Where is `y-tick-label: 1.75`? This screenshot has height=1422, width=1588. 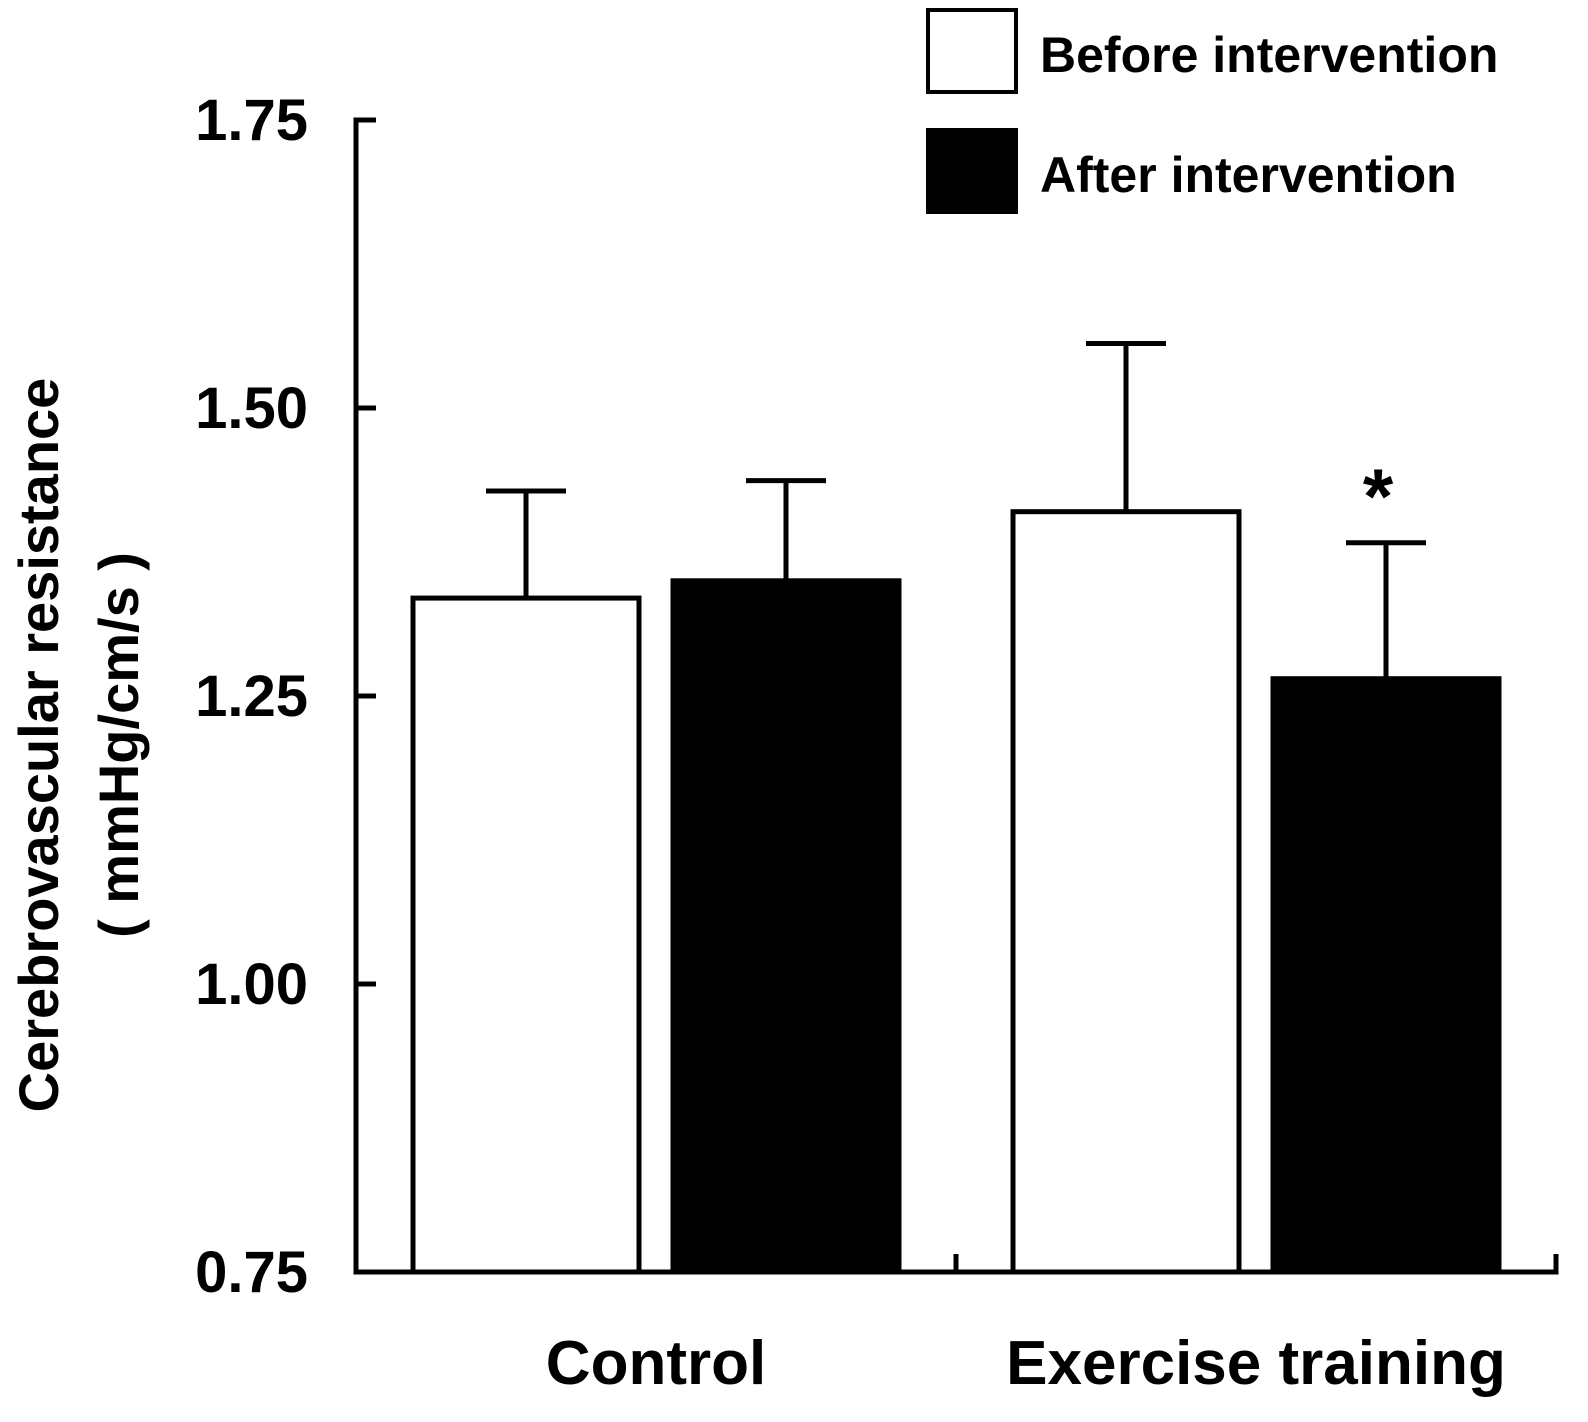 y-tick-label: 1.75 is located at coordinates (251, 120).